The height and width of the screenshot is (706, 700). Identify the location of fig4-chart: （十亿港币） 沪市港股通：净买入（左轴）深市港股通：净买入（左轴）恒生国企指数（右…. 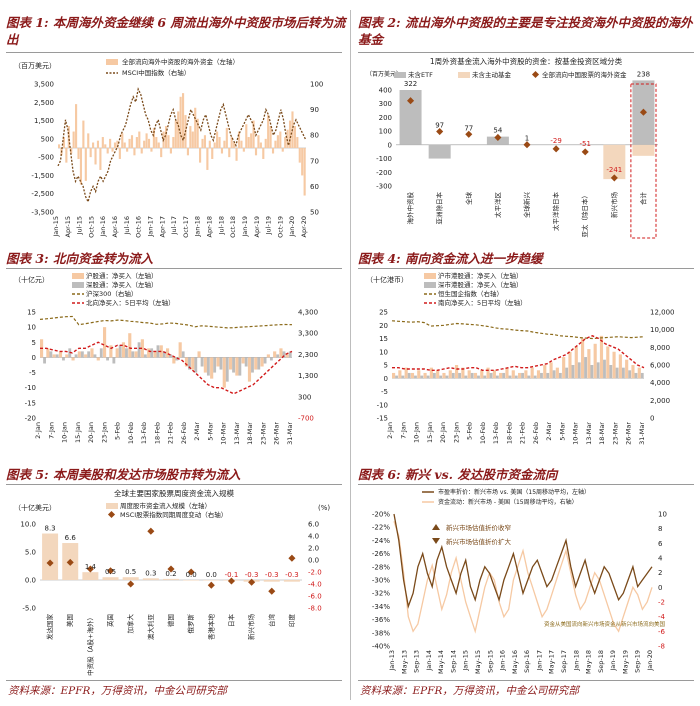
(520, 358).